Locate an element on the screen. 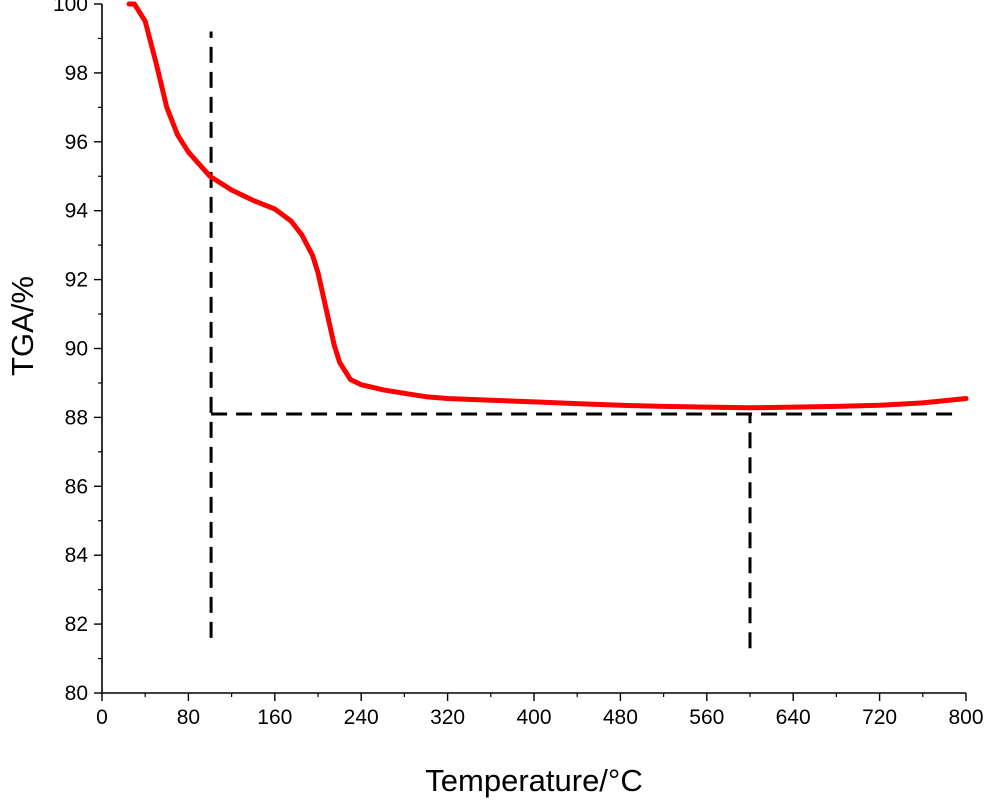  y-tick-label: 98 is located at coordinates (76, 73).